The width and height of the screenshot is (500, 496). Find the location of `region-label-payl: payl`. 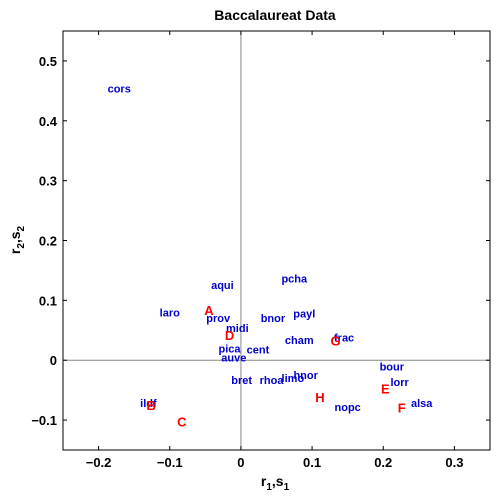

region-label-payl: payl is located at coordinates (304, 315).